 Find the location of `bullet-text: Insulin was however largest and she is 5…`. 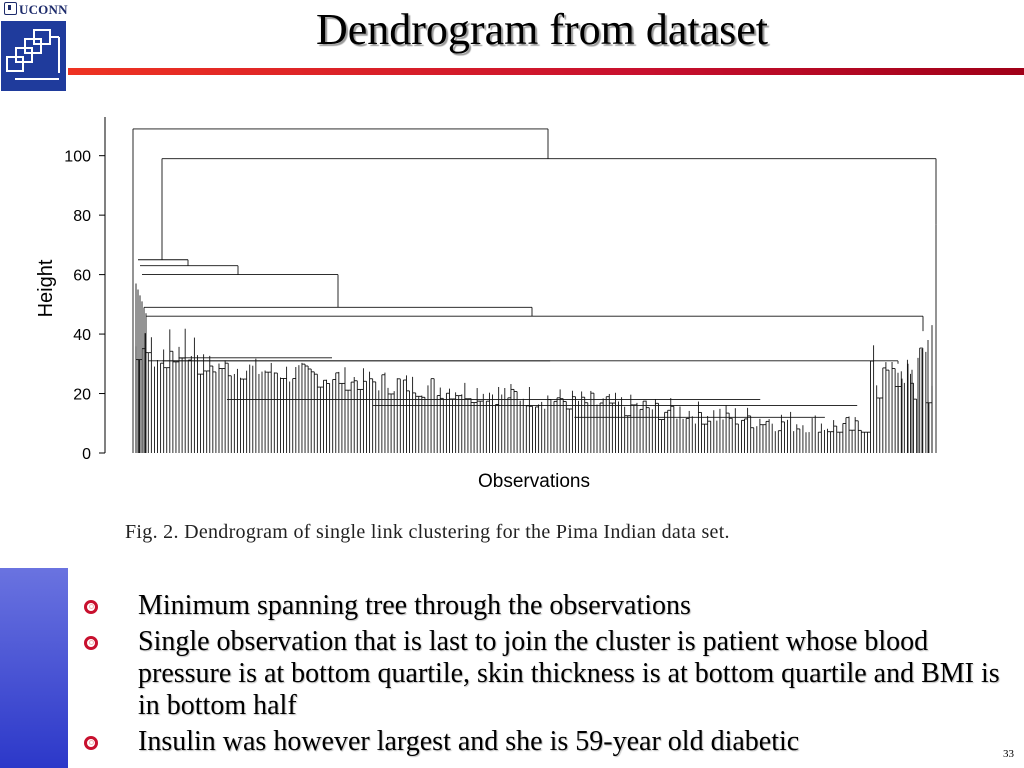

bullet-text: Insulin was however largest and she is 5… is located at coordinates (469, 741).